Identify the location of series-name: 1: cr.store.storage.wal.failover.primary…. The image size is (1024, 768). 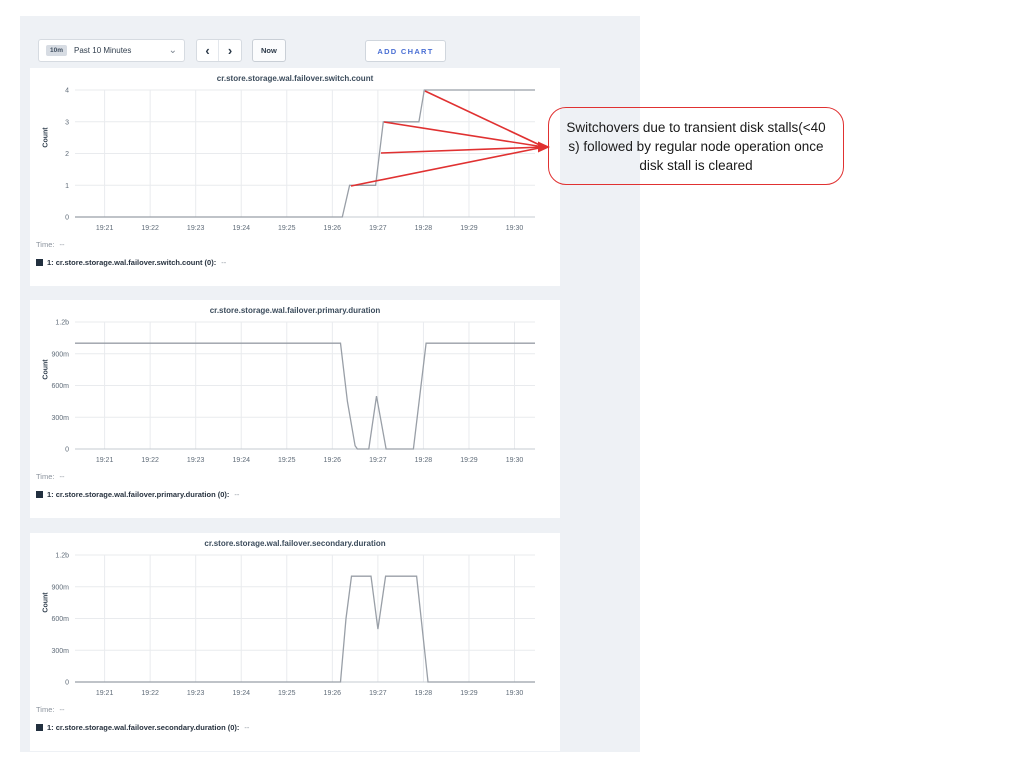
(138, 494).